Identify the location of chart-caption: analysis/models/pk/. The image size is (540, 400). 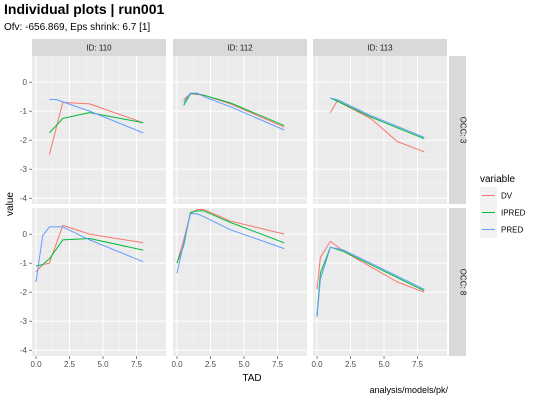
(408, 390).